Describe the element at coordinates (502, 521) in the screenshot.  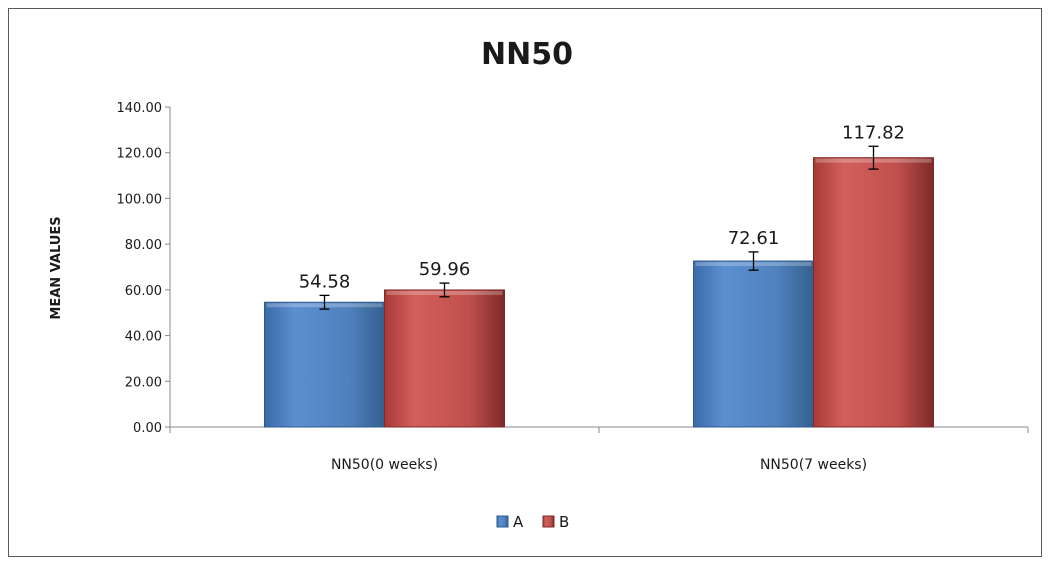
I see `legend-swatch-a` at that location.